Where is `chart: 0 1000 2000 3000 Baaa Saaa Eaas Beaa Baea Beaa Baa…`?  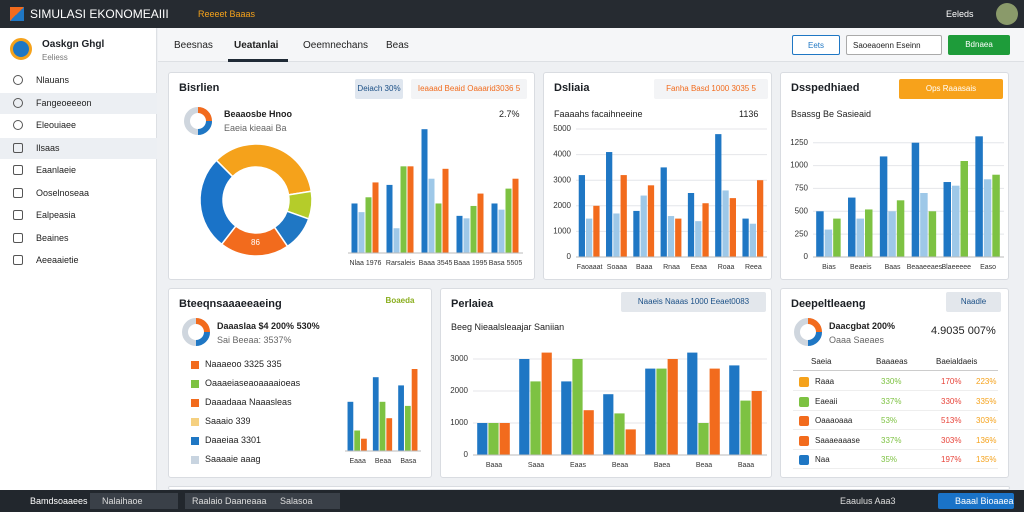 chart: 0 1000 2000 3000 Baaa Saaa Eaas Beaa Baea Beaa Baa… is located at coordinates (608, 410).